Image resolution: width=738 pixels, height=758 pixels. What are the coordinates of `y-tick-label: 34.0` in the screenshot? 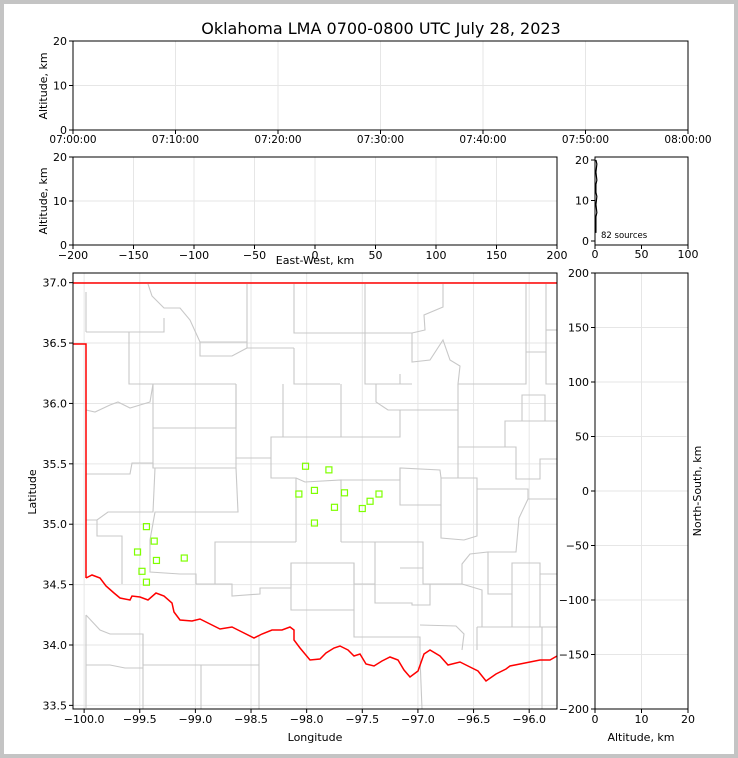 It's located at (55, 645).